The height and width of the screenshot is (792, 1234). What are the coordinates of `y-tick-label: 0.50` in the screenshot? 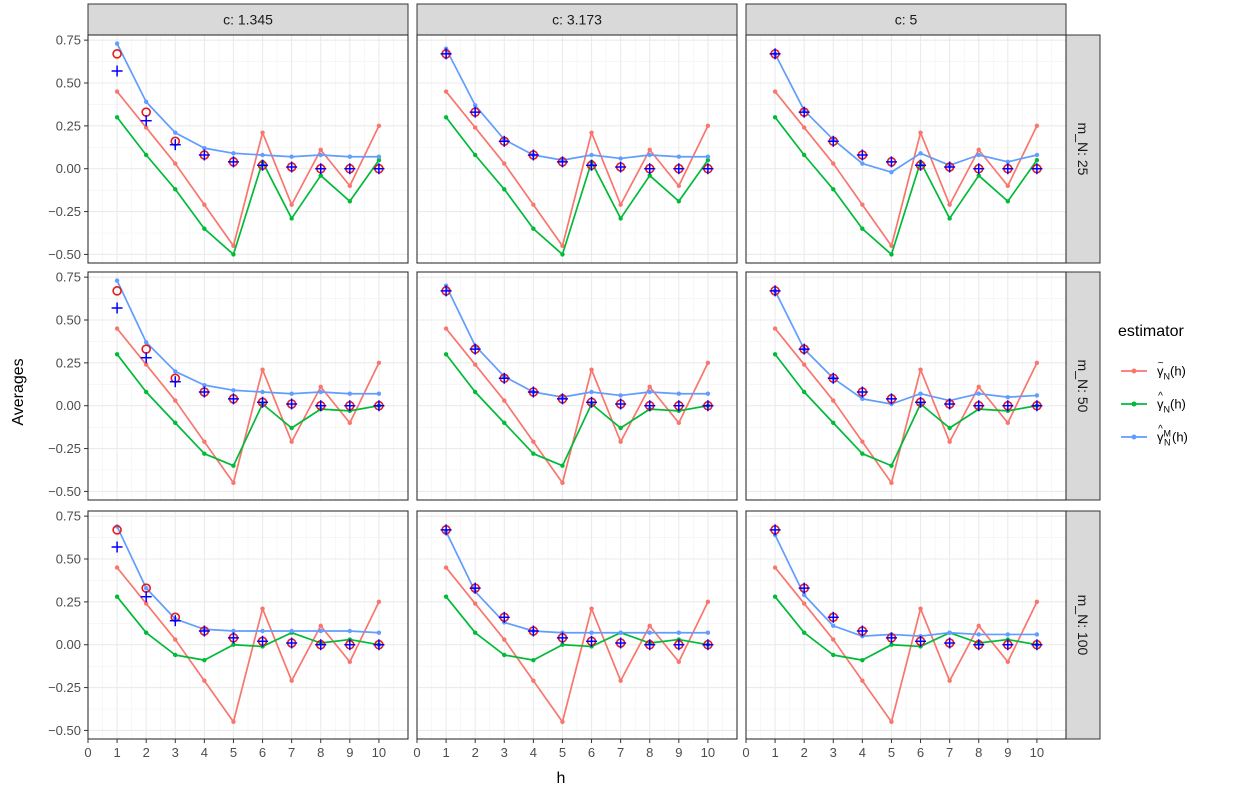 It's located at (68, 83).